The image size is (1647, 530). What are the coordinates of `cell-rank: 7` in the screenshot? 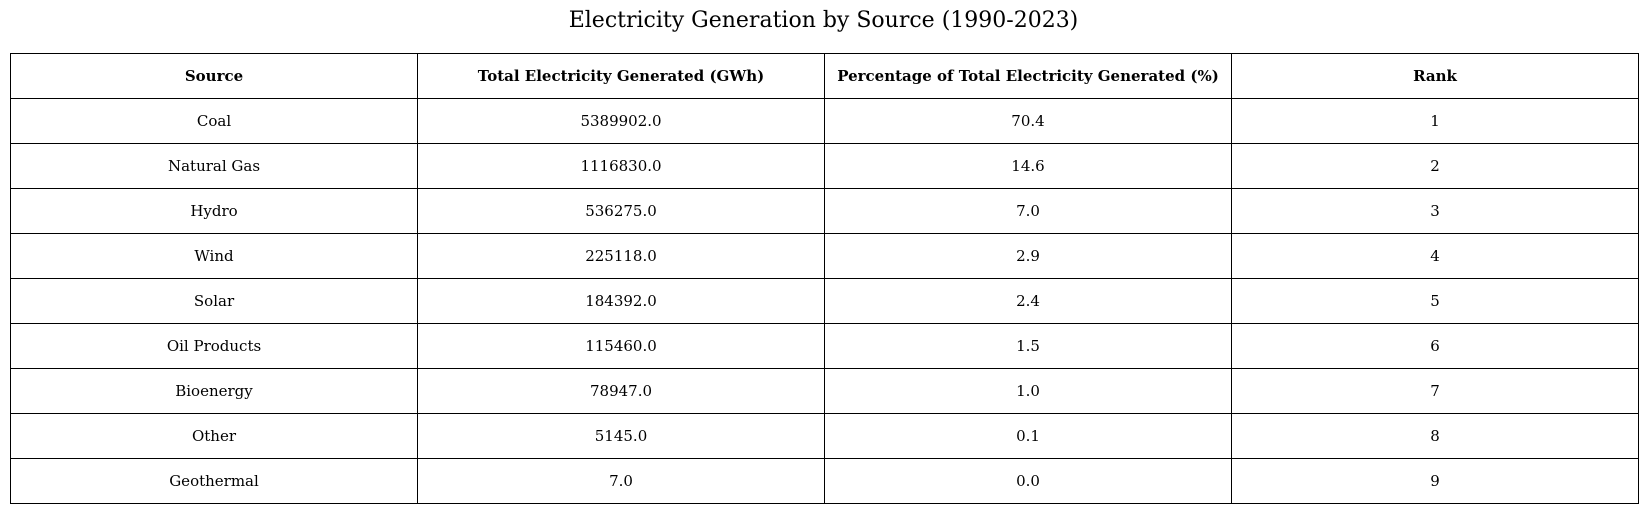 It's located at (1435, 391).